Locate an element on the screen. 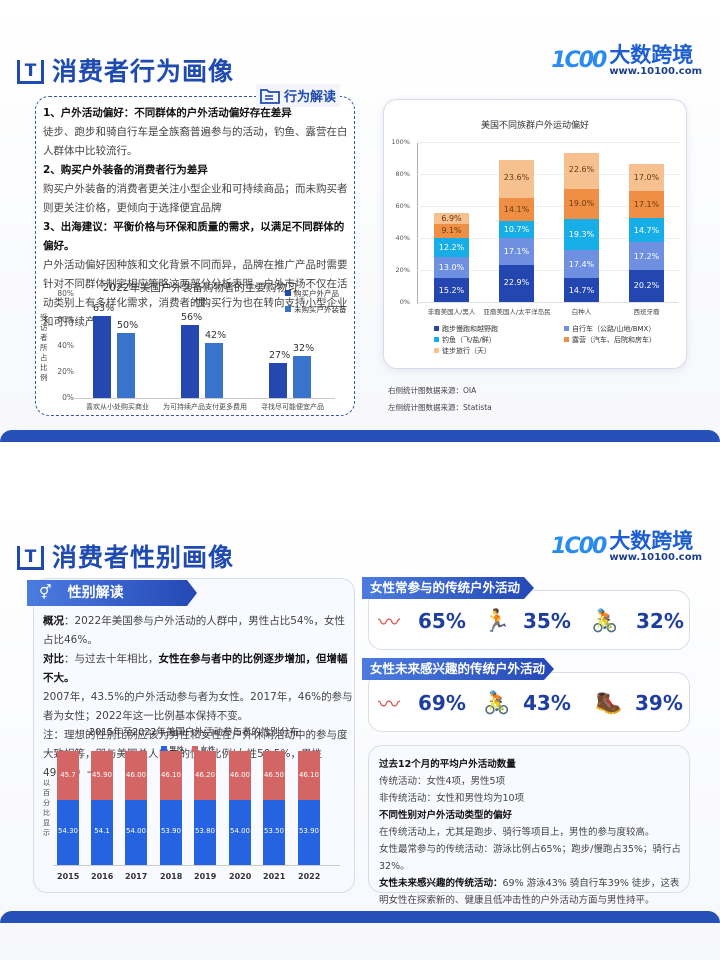 This screenshot has width=720, height=960. women-common-tag: 女性常参与的传统户外活动 is located at coordinates (448, 588).